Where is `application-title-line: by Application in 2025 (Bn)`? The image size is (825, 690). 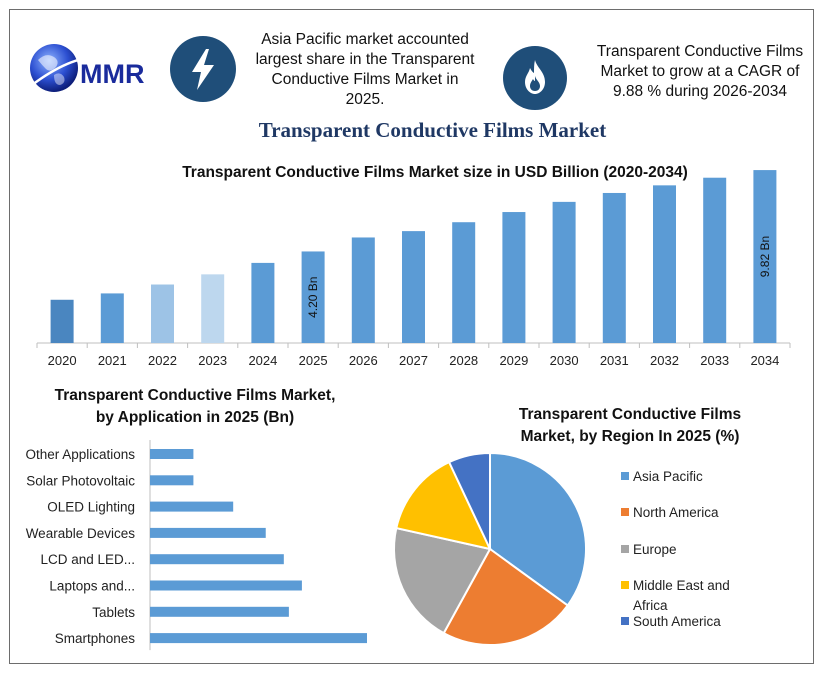 application-title-line: by Application in 2025 (Bn) is located at coordinates (195, 417).